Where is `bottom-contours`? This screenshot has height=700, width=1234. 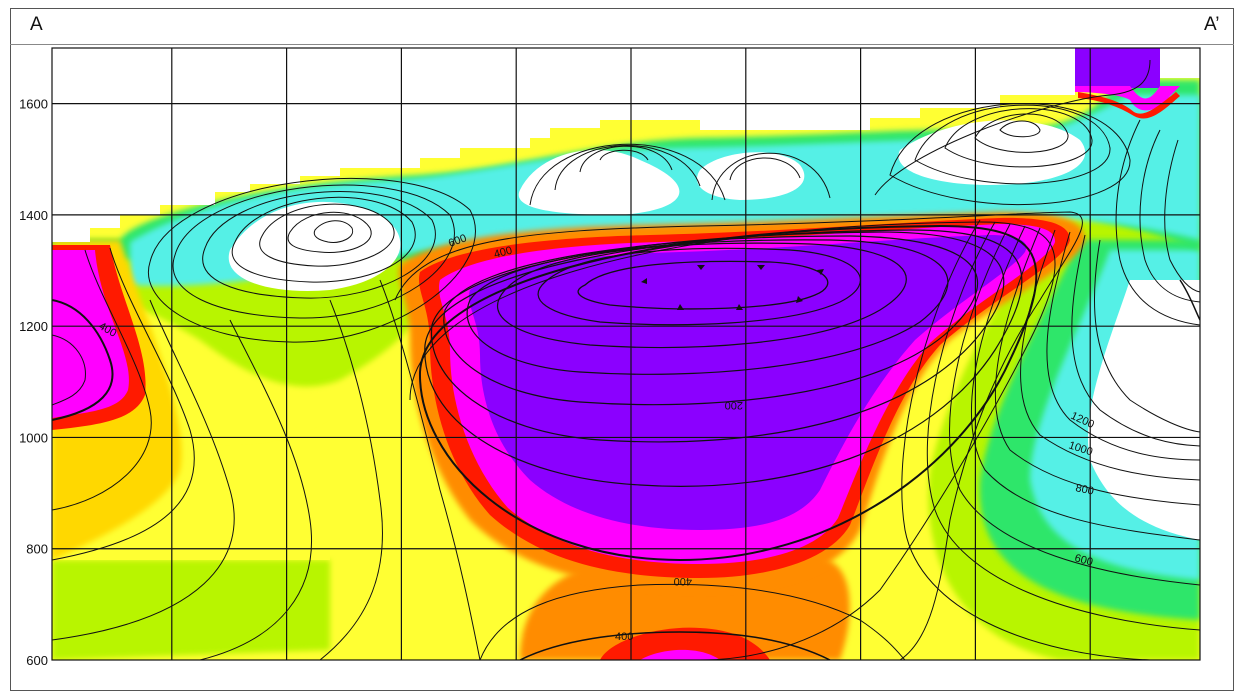 bottom-contours is located at coordinates (692, 621).